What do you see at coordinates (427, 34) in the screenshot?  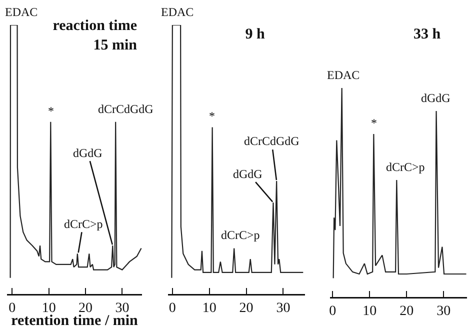 I see `chart-title: 33 h` at bounding box center [427, 34].